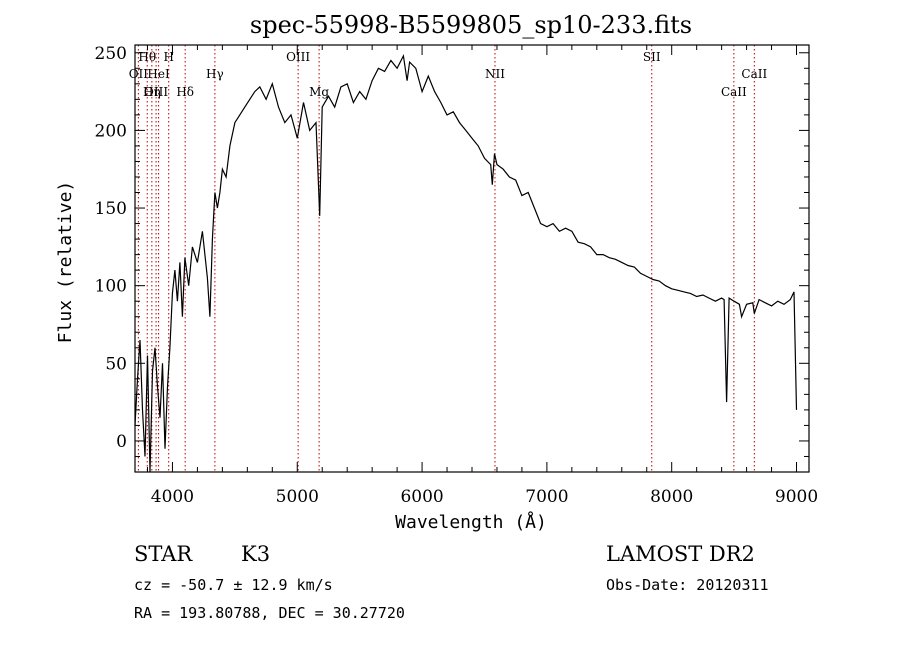 Image resolution: width=900 pixels, height=649 pixels. I want to click on object-subclass: K3, so click(255, 554).